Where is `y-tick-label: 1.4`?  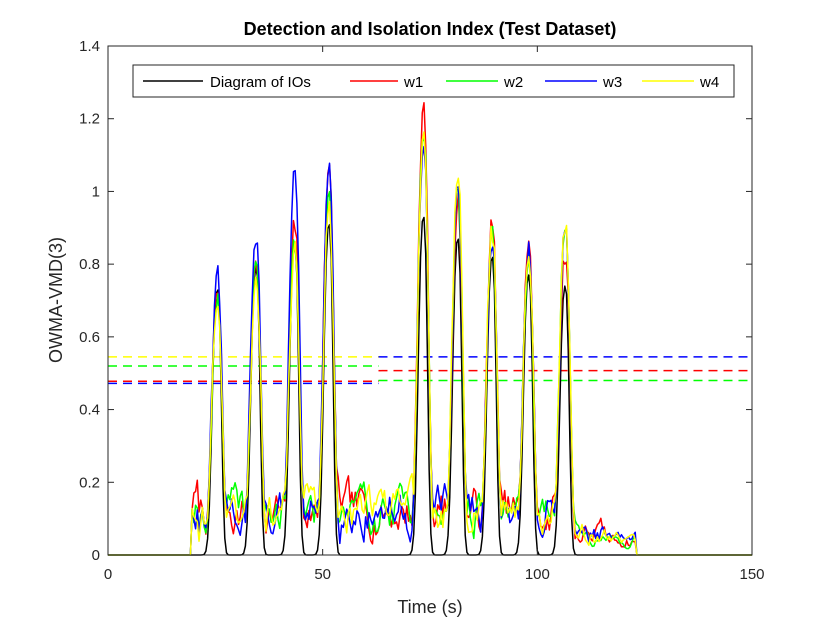
y-tick-label: 1.4 is located at coordinates (89, 46).